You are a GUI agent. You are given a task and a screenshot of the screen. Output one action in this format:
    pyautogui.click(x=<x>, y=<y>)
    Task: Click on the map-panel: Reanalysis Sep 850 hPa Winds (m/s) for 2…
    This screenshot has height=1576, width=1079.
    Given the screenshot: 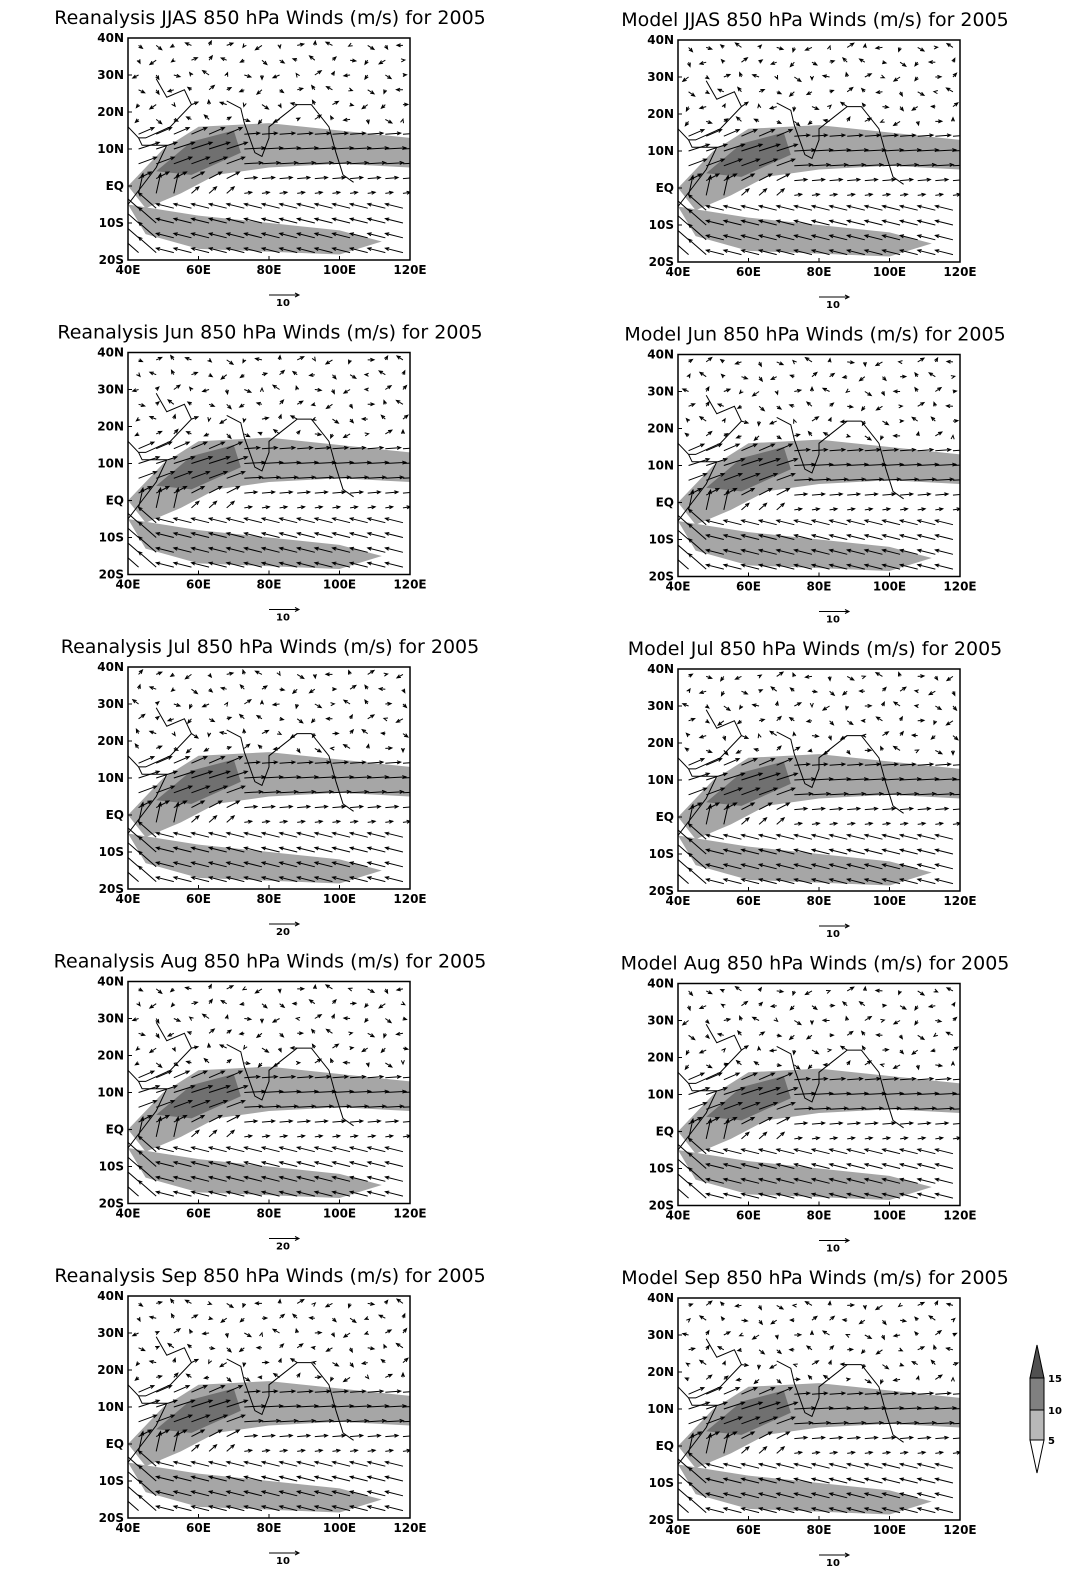 What is the action you would take?
    pyautogui.click(x=269, y=1416)
    